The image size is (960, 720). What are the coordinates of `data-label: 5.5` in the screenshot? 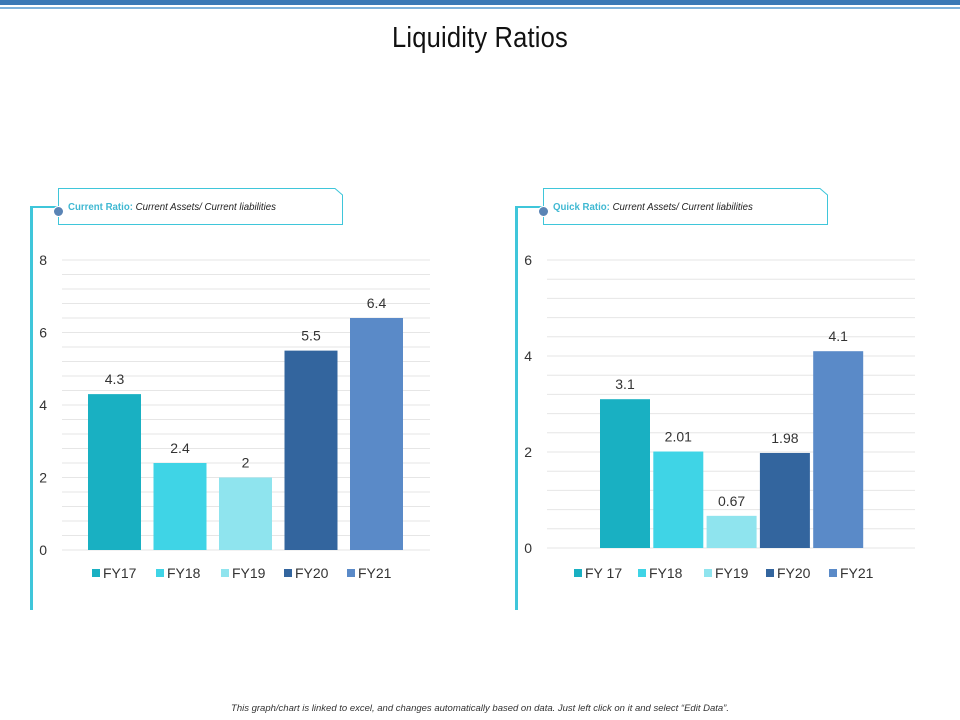 It's located at (311, 336).